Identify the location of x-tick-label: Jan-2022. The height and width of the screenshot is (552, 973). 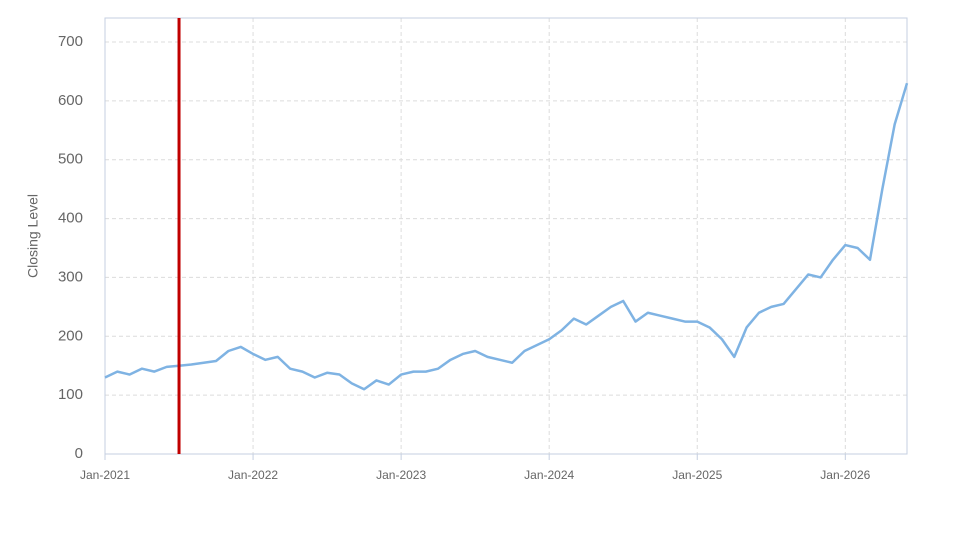
(253, 475).